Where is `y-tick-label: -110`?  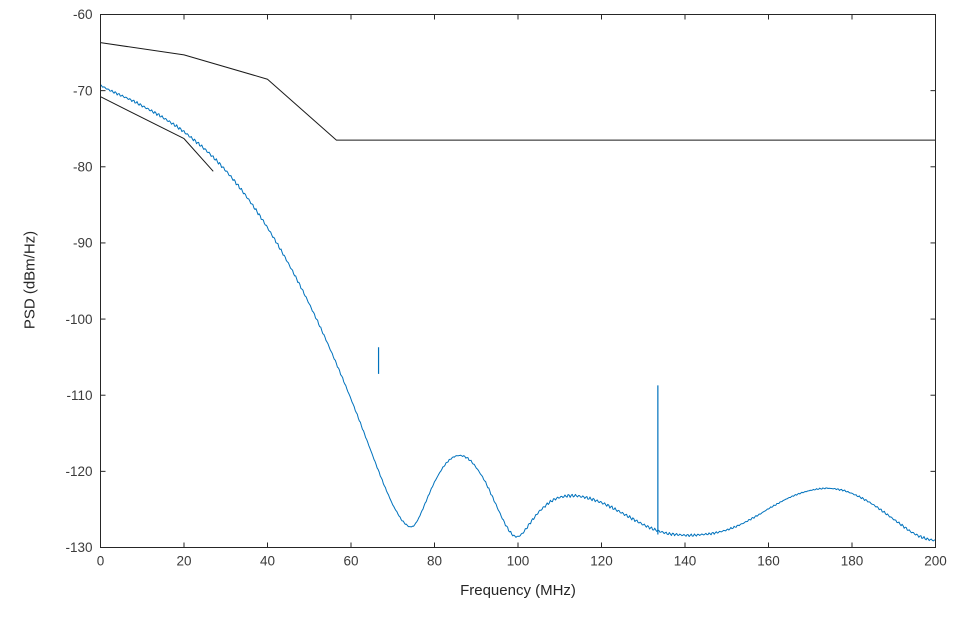
y-tick-label: -110 is located at coordinates (79, 395).